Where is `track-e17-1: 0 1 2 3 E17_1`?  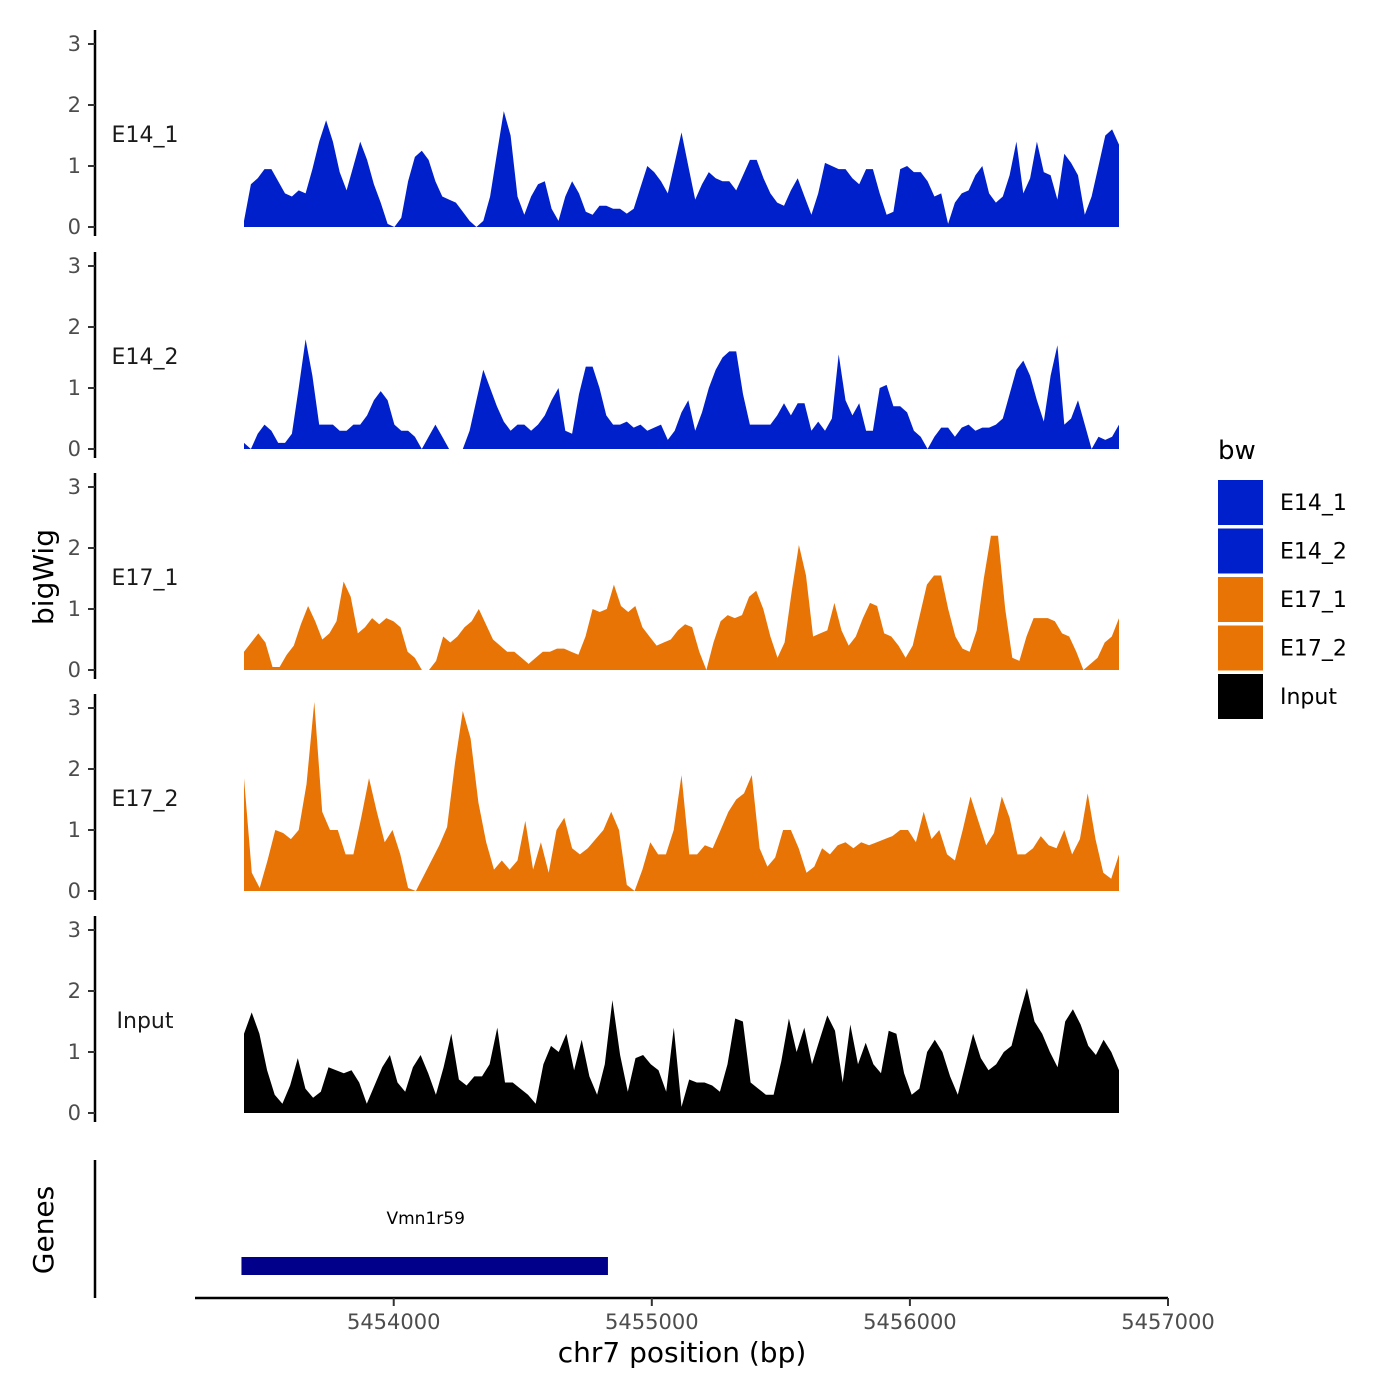
track-e17-1: 0 1 2 3 E17_1 is located at coordinates (593, 577).